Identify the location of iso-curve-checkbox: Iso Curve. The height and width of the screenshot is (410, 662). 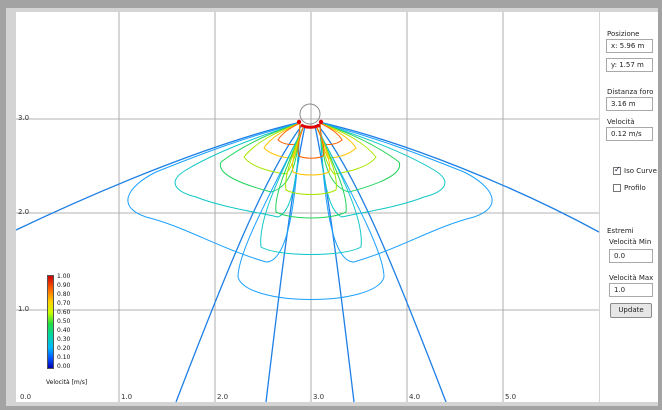
(635, 170).